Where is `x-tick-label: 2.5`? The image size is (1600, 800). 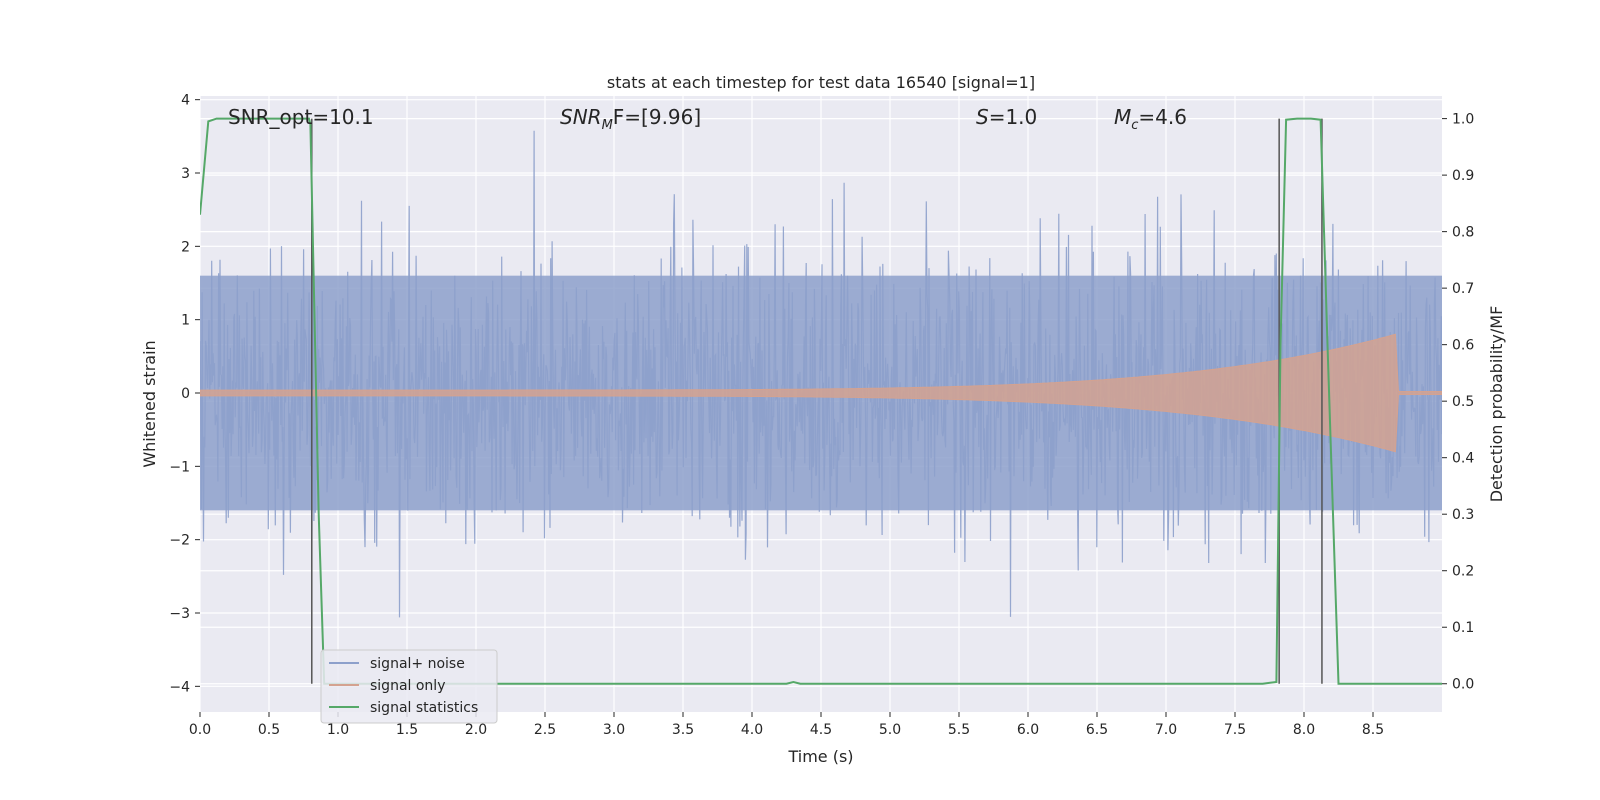
x-tick-label: 2.5 is located at coordinates (545, 730).